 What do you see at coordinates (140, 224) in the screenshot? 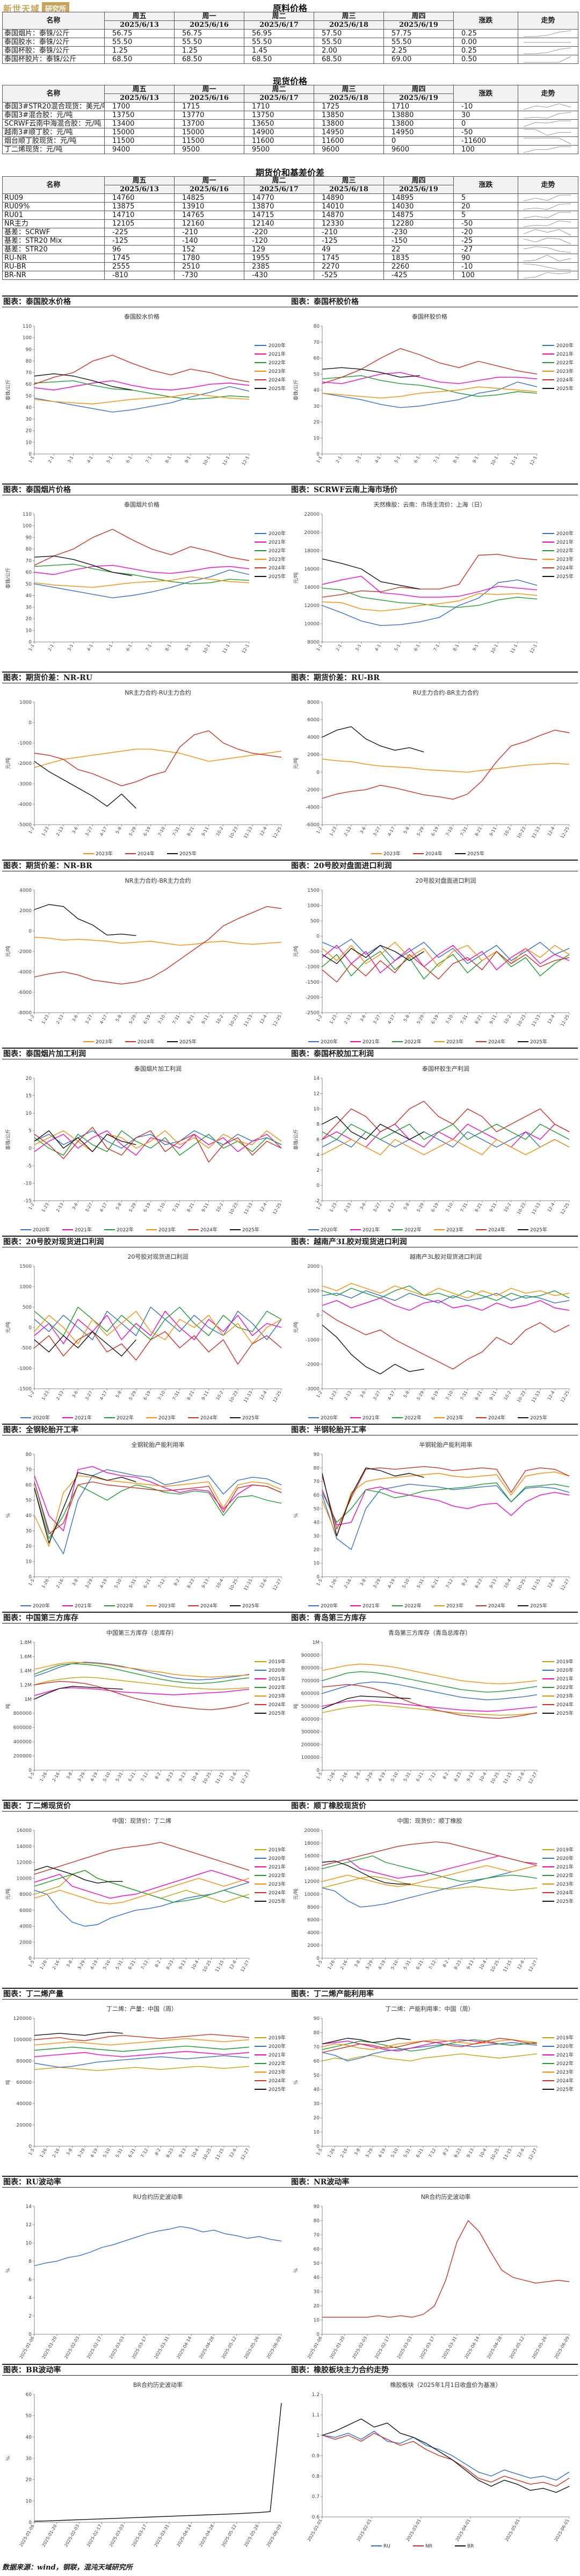
I see `row-value: 12105` at bounding box center [140, 224].